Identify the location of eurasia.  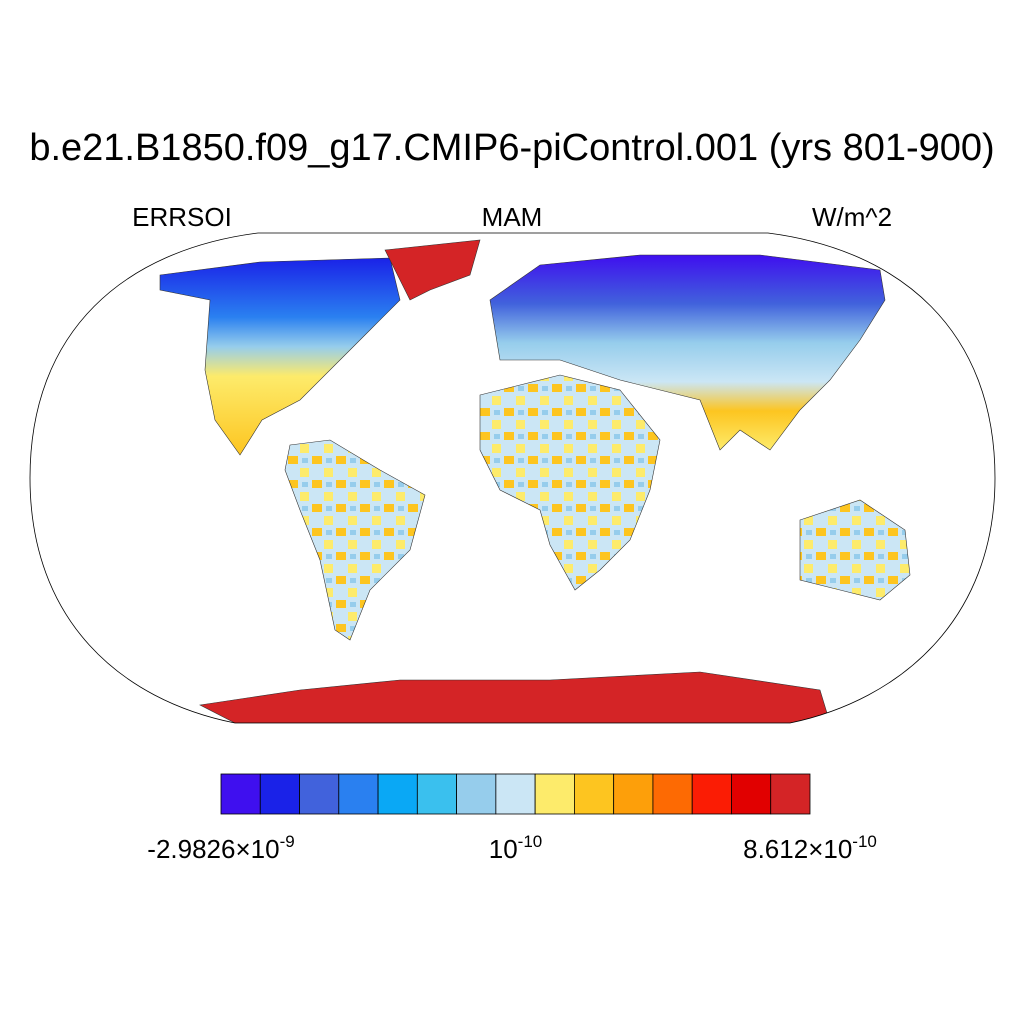
(687, 352).